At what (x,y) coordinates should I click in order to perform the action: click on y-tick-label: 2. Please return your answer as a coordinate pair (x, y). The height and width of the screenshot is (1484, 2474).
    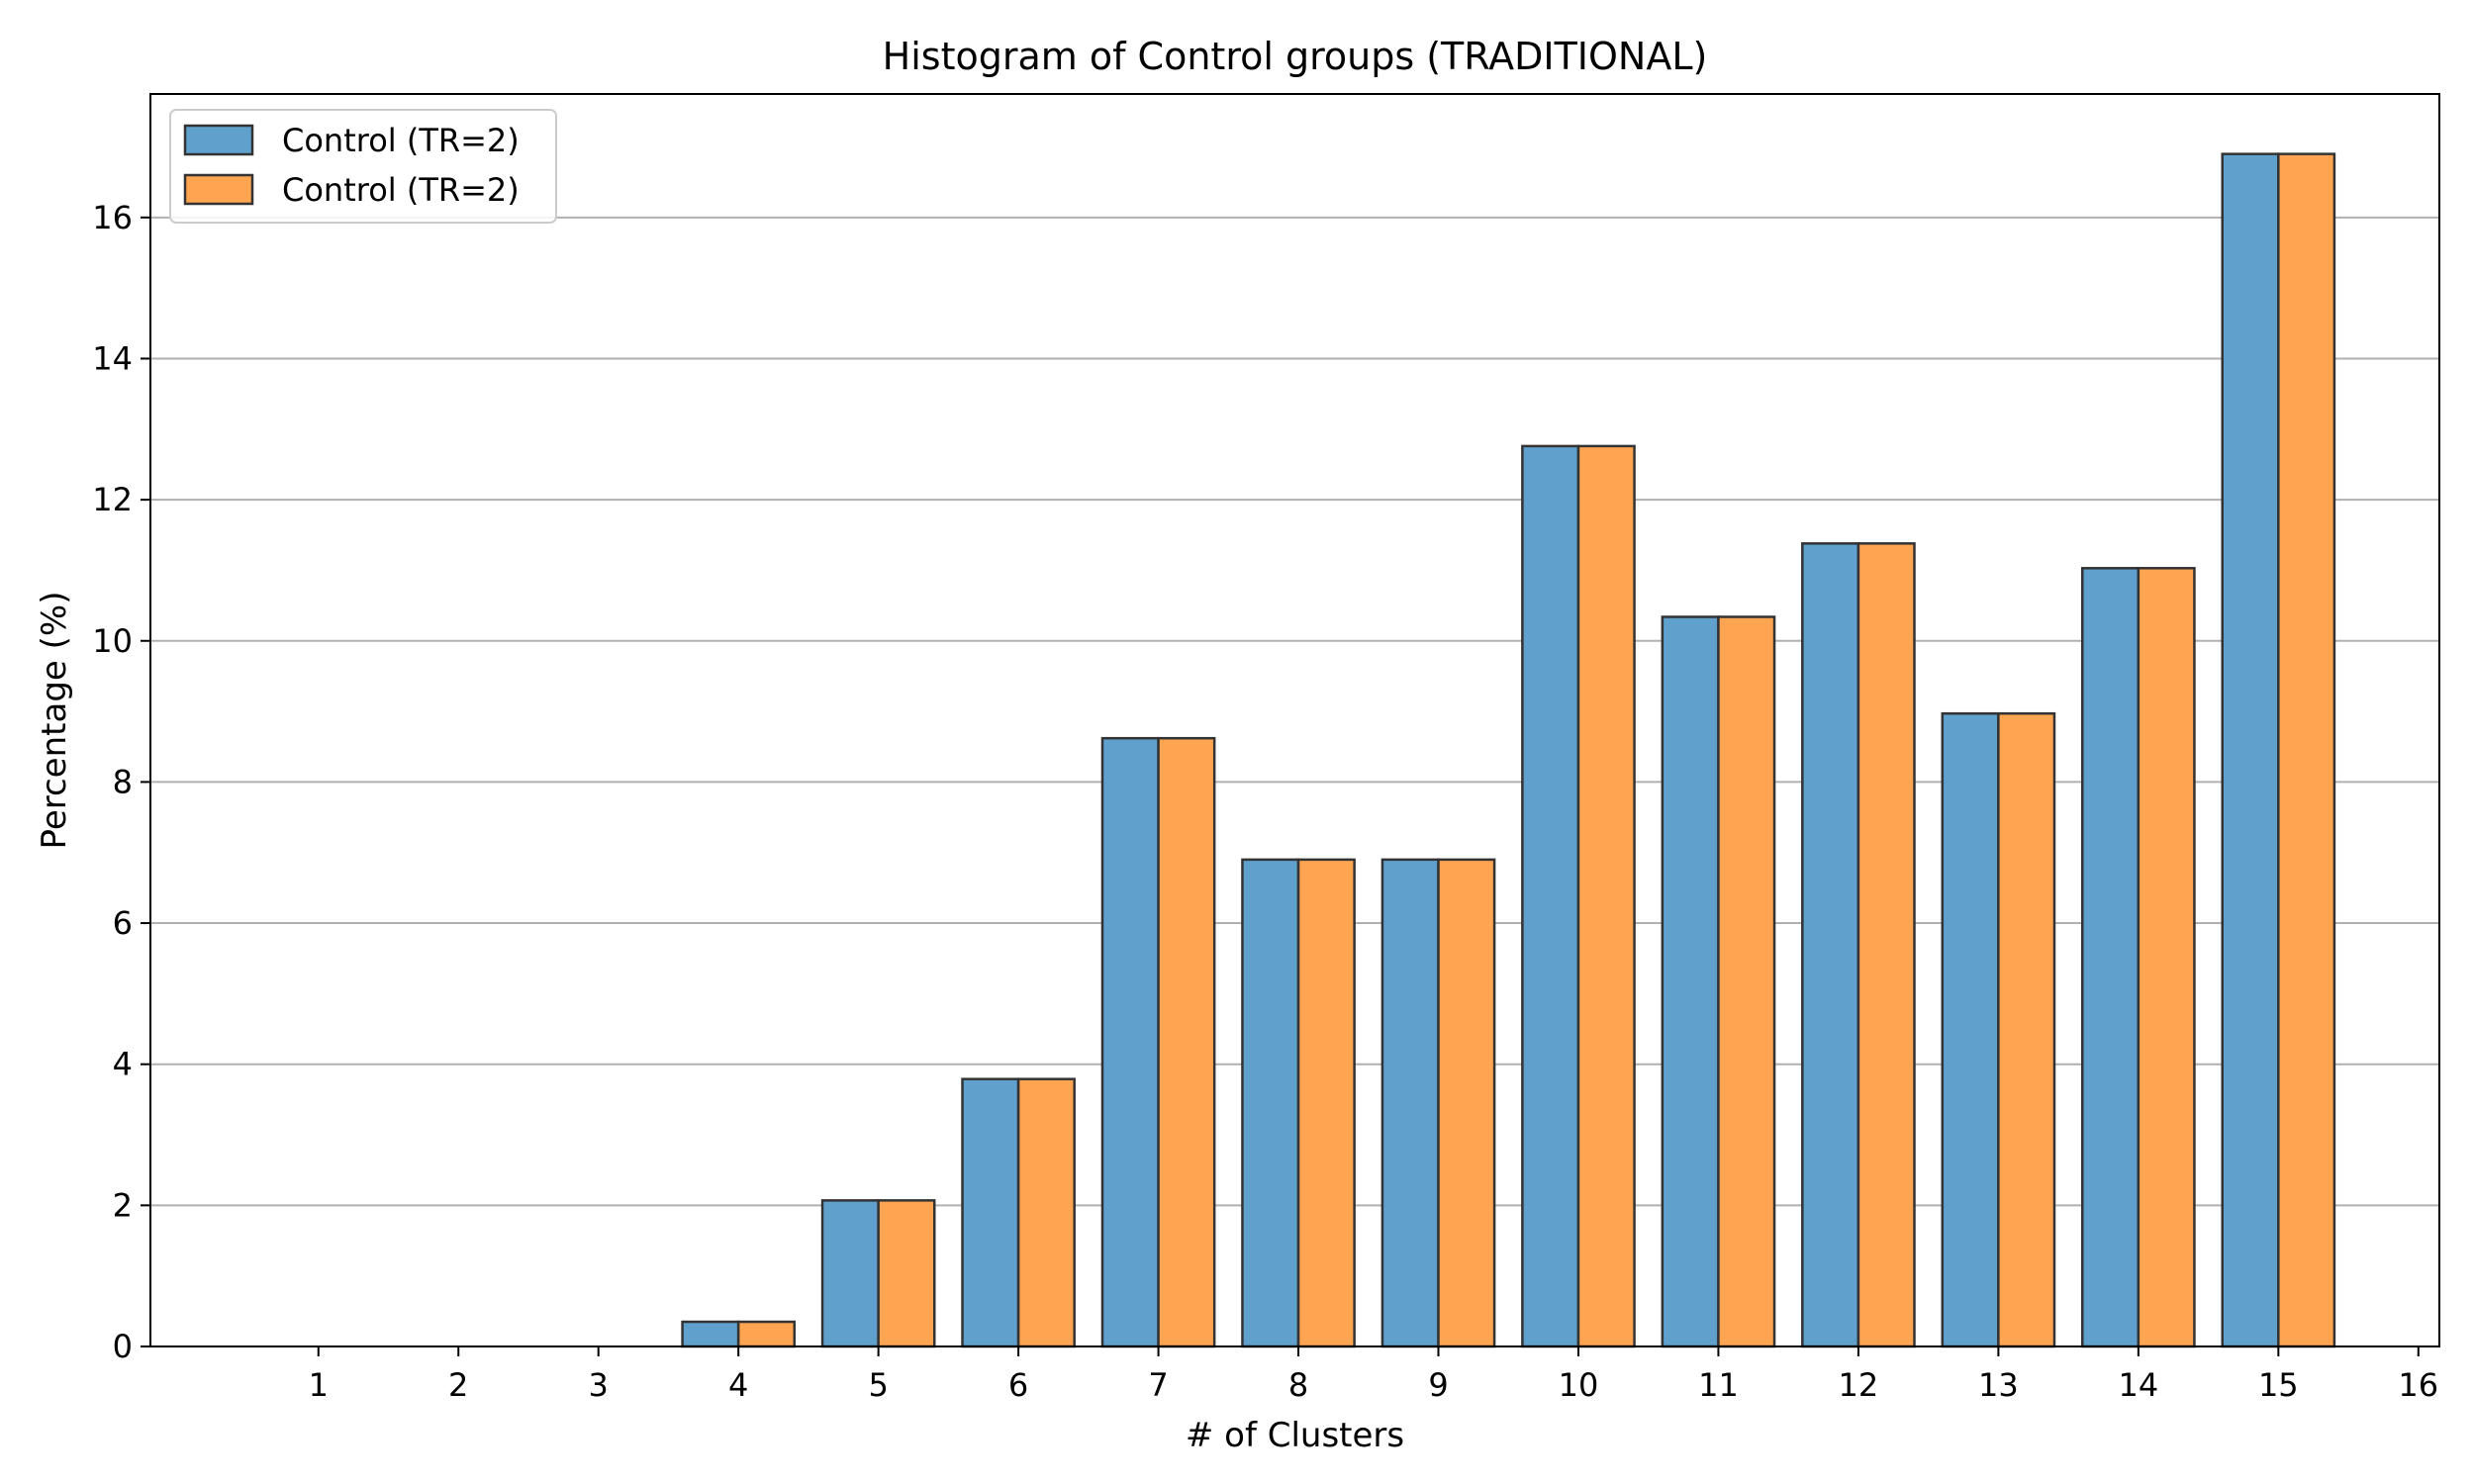
    Looking at the image, I should click on (123, 1205).